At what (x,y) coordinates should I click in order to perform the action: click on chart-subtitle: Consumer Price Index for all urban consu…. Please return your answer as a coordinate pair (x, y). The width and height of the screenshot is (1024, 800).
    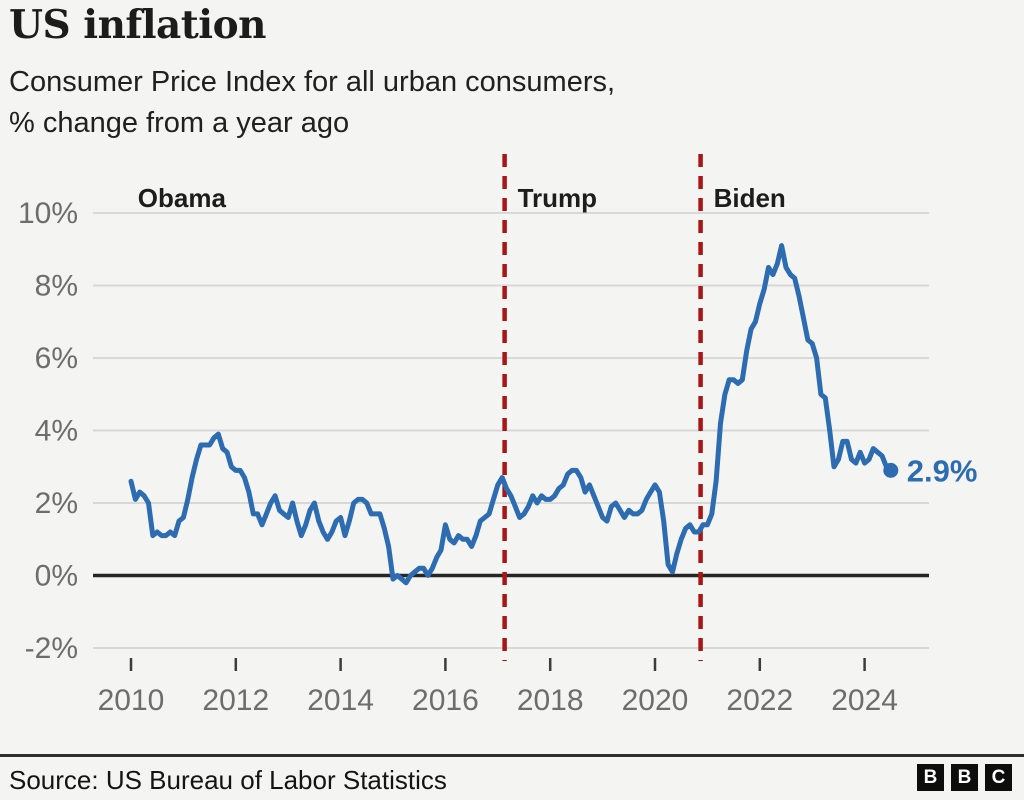
    Looking at the image, I should click on (312, 103).